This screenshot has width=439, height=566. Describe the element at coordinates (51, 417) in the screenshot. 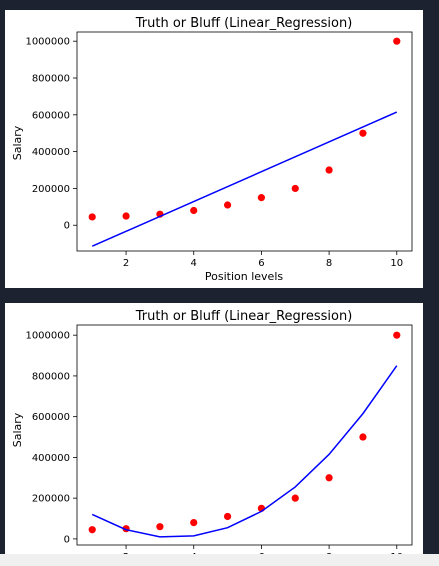

I see `bottom-chart-y-tick-label: 600000` at that location.